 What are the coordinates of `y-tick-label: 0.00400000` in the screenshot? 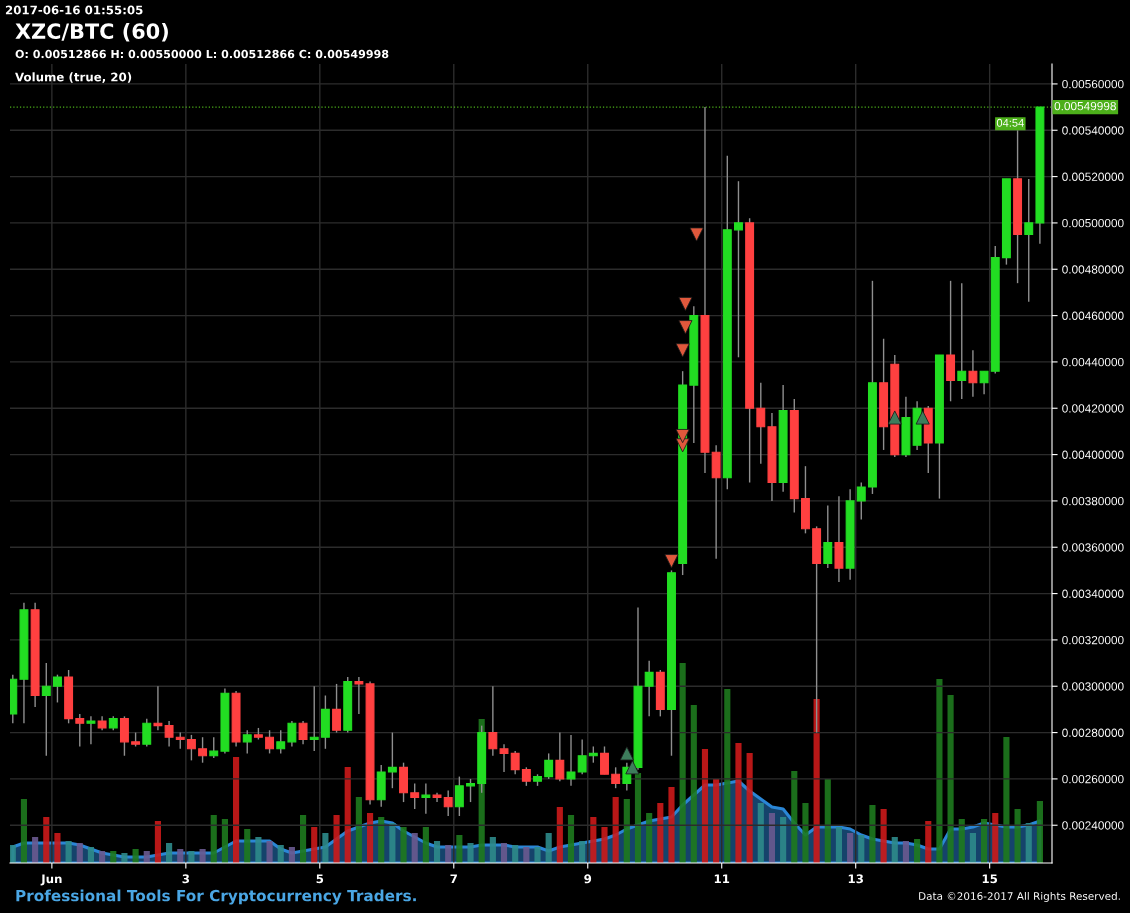 It's located at (1093, 454).